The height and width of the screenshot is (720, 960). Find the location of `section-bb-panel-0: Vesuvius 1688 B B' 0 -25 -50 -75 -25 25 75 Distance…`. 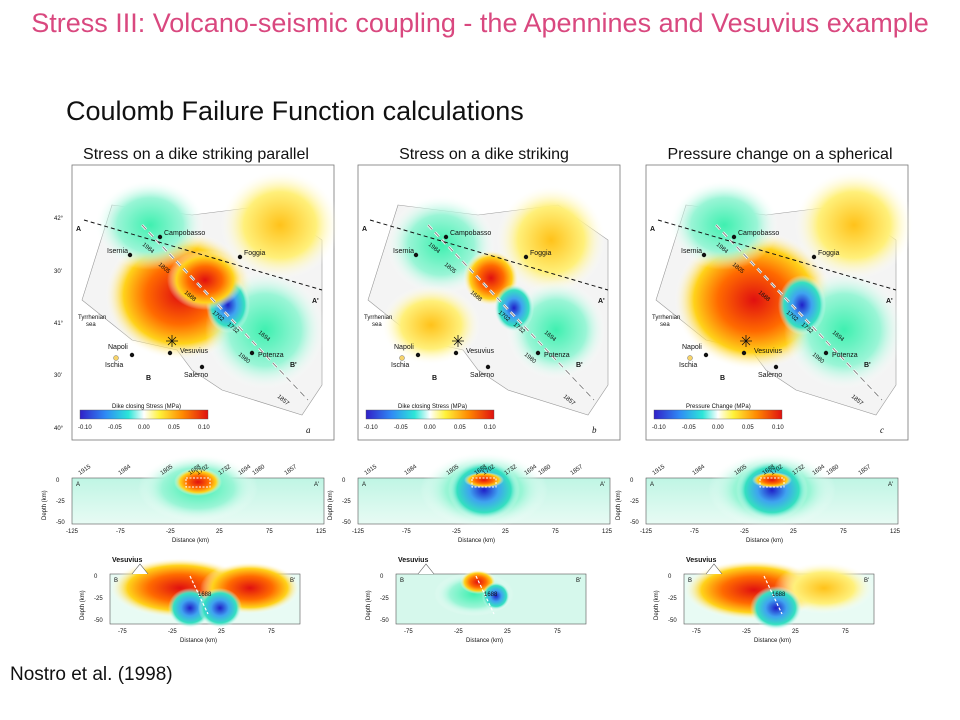

section-bb-panel-0: Vesuvius 1688 B B' 0 -25 -50 -75 -25 25 75 Distance… is located at coordinates (190, 600).